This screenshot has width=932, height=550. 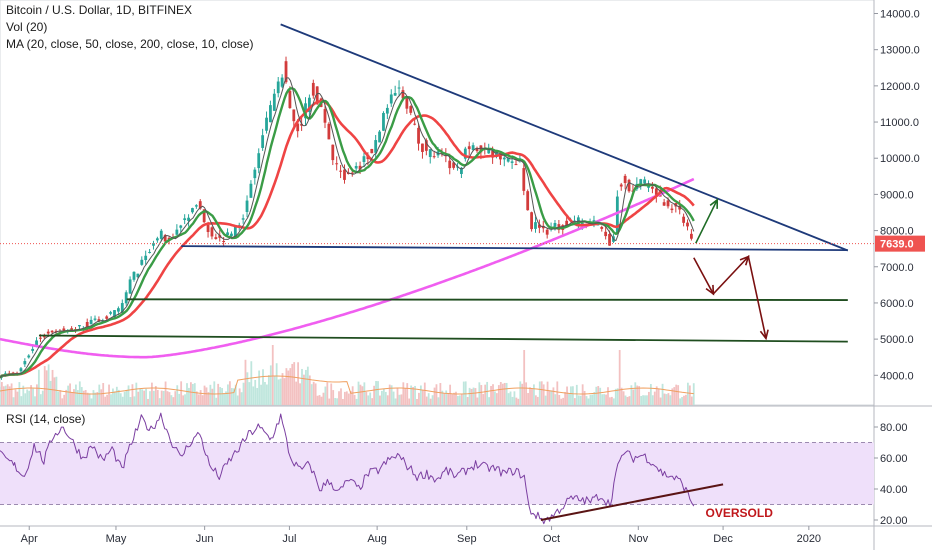 I want to click on rsi-tick-label: 60.00, so click(x=894, y=459).